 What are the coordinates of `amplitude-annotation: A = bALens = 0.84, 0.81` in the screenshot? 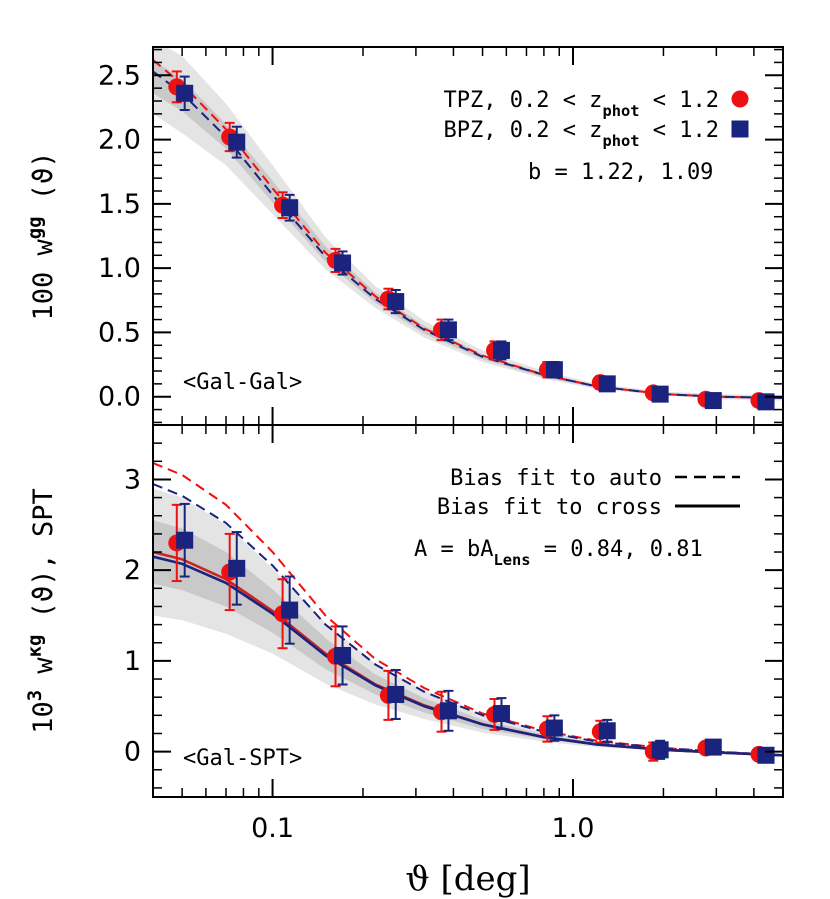 It's located at (558, 553).